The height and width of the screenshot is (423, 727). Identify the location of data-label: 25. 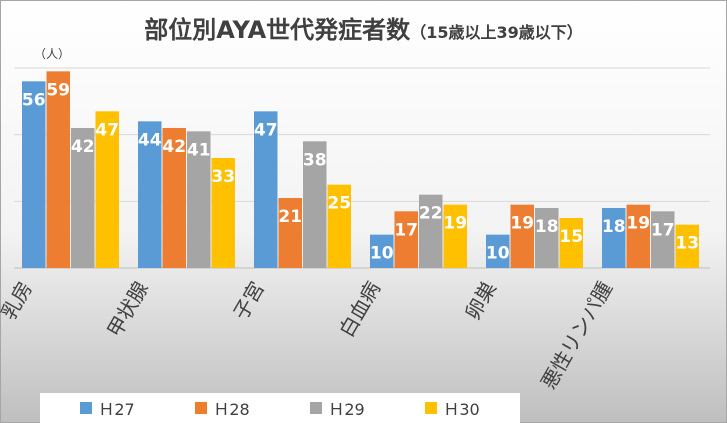
(339, 204).